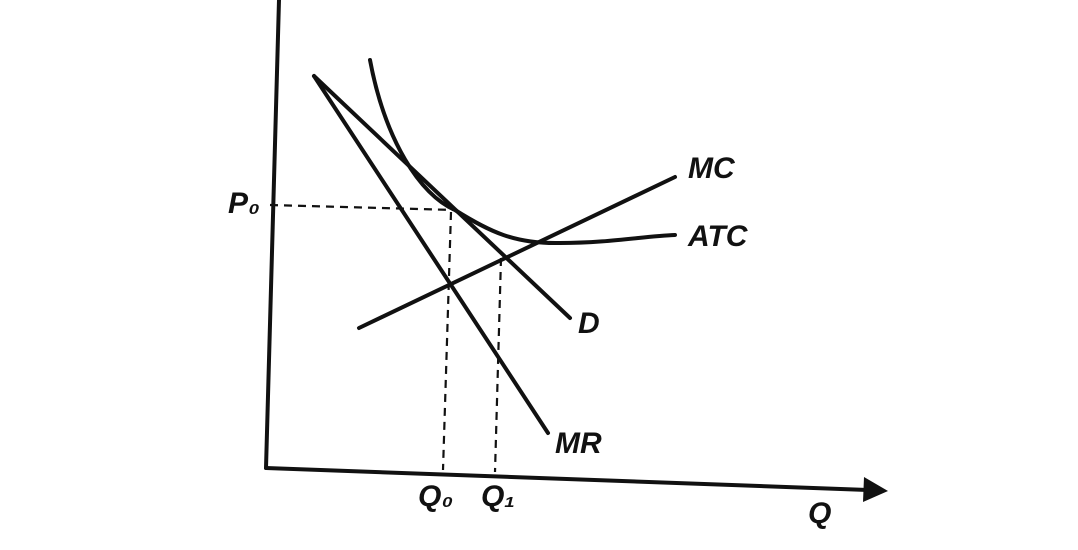 The width and height of the screenshot is (1078, 550). Describe the element at coordinates (819, 513) in the screenshot. I see `x-axis-label: Q` at that location.